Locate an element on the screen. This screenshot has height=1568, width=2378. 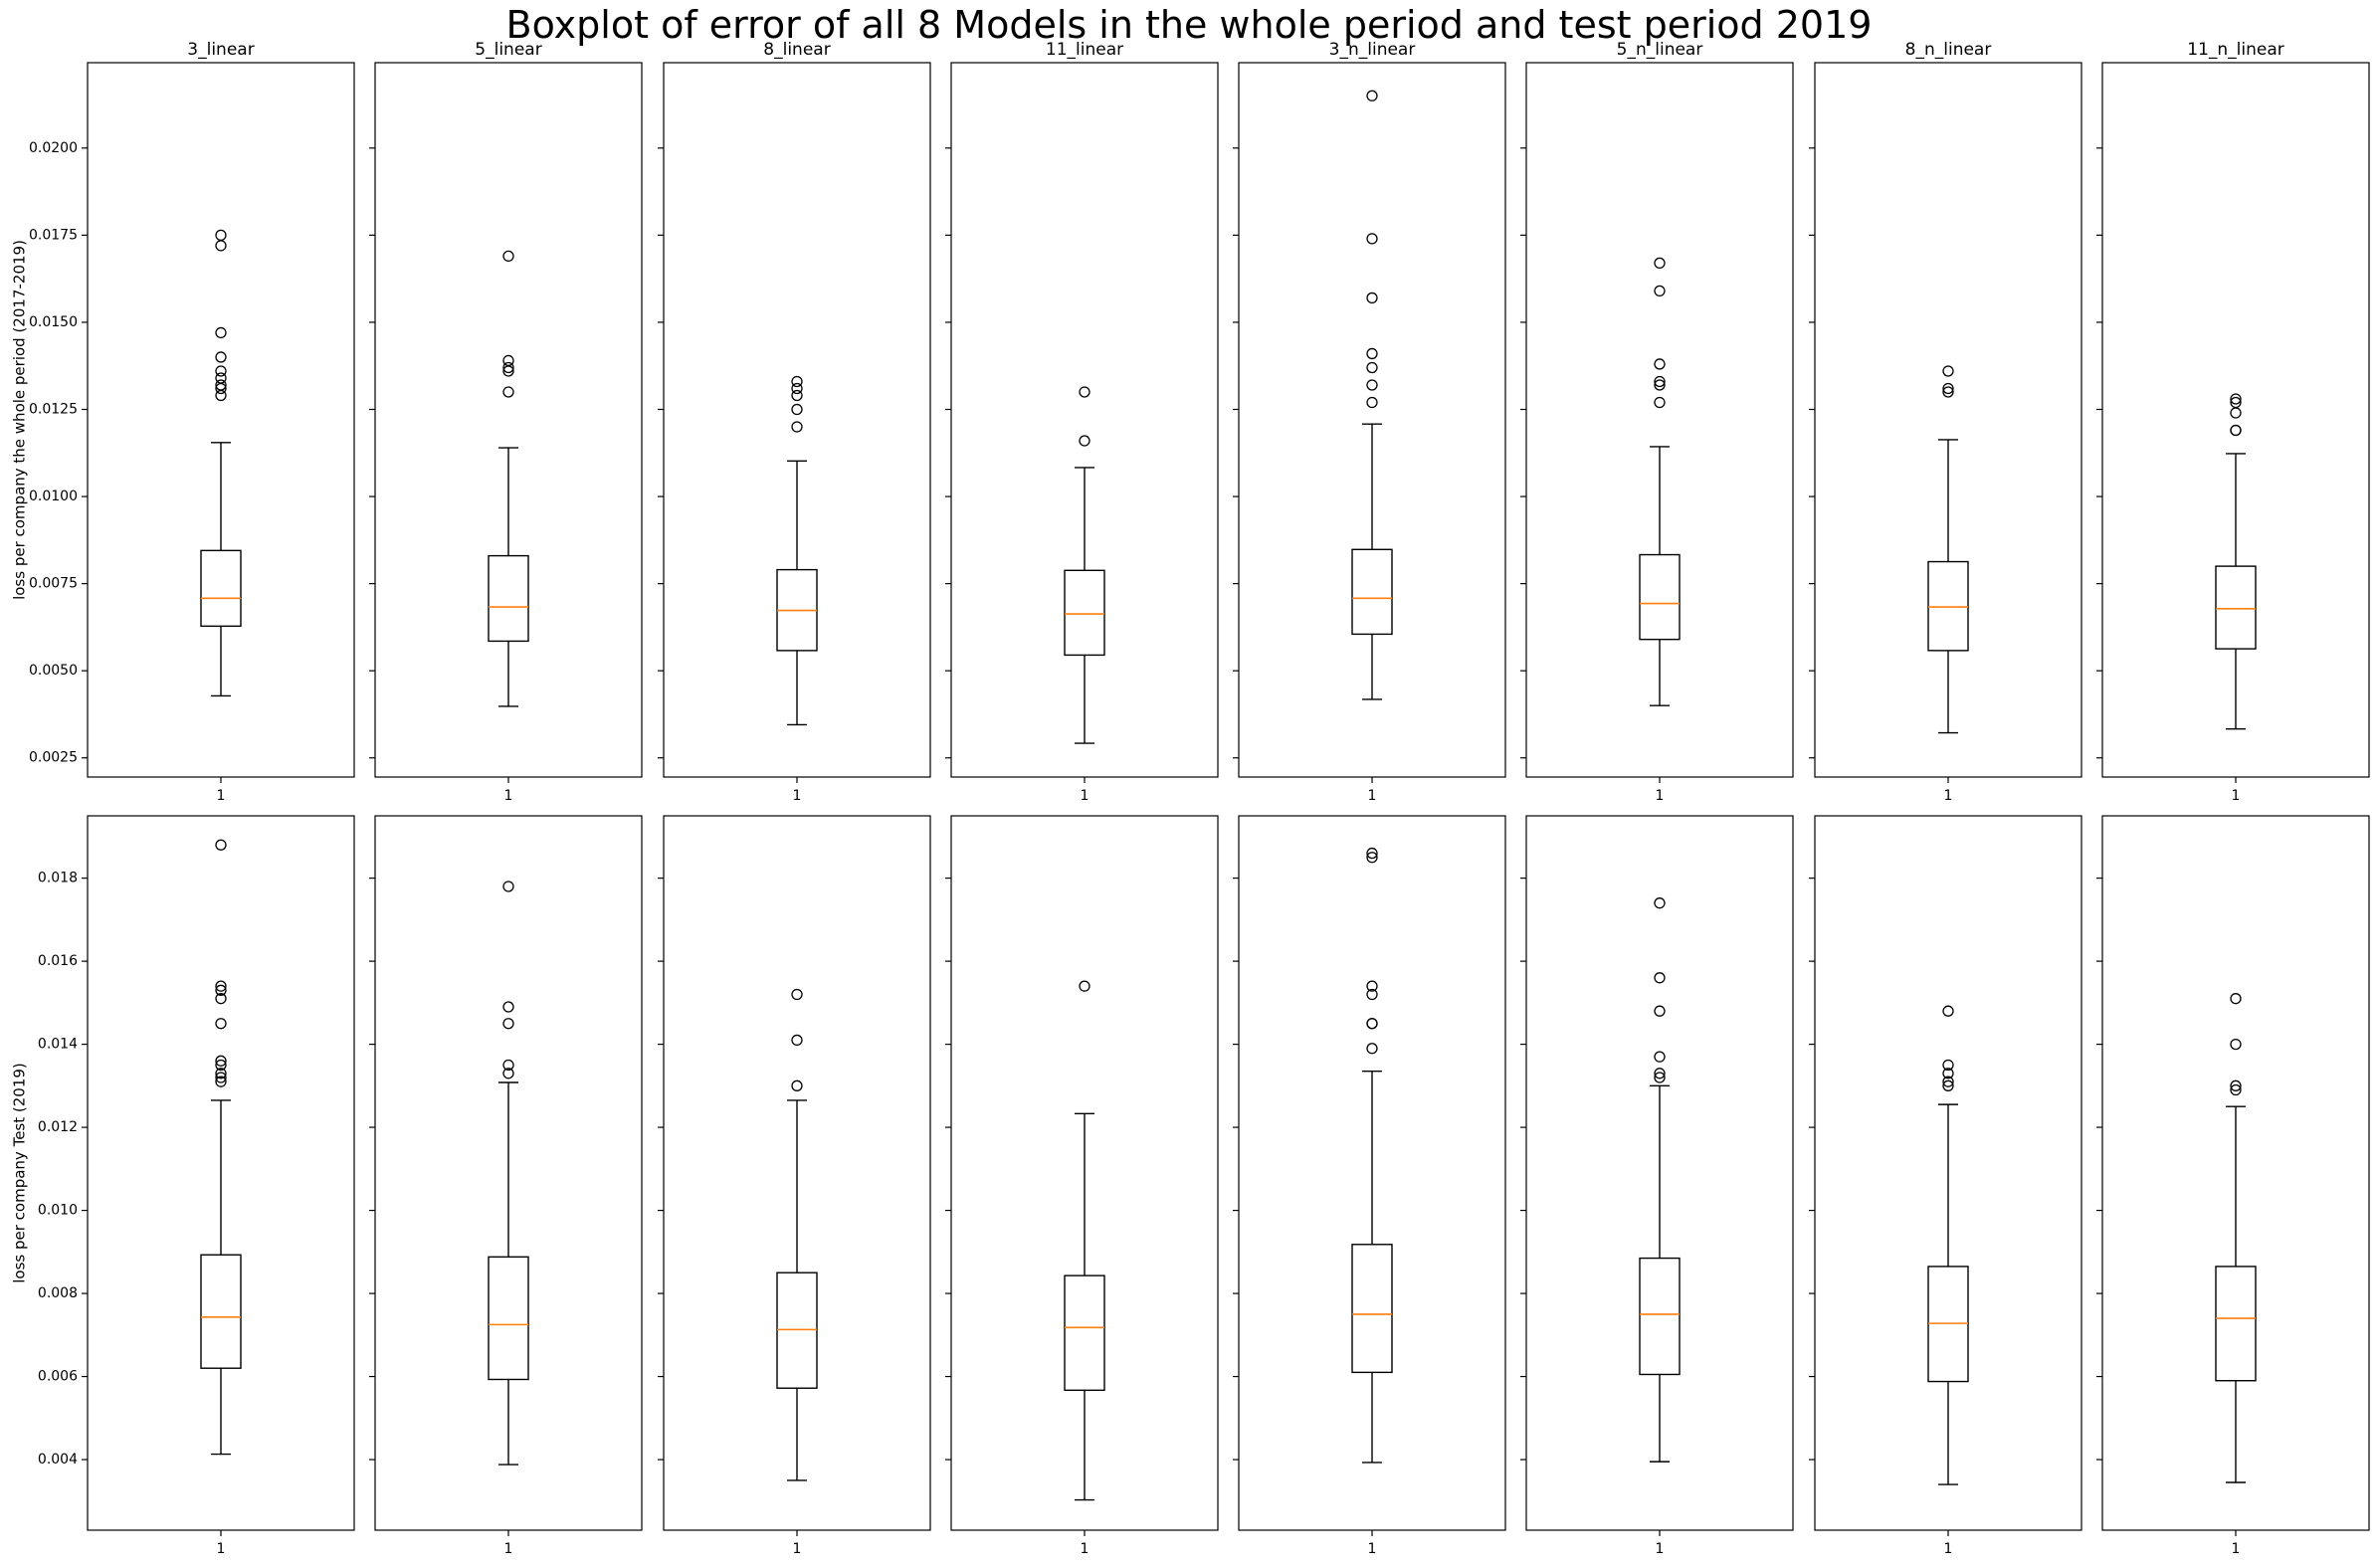
panel-8_n_linear-row-1: 8_n_linear 1 is located at coordinates (1945, 422).